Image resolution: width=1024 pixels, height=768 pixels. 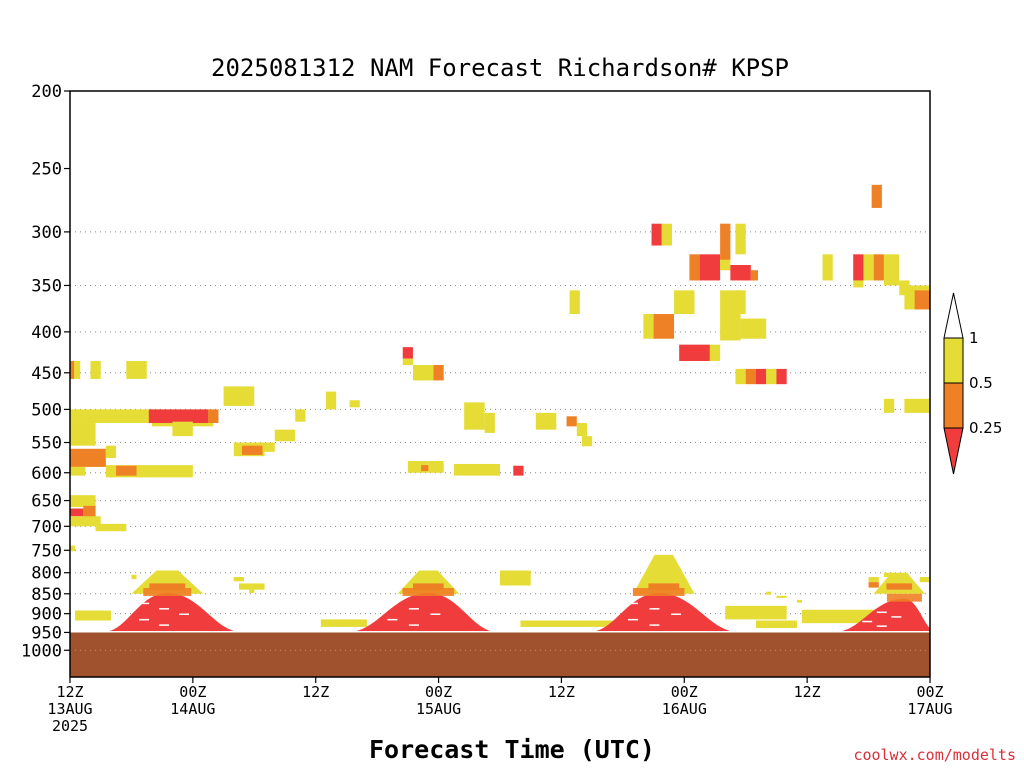 I want to click on x-tick-label: 15AUG, so click(x=438, y=709).